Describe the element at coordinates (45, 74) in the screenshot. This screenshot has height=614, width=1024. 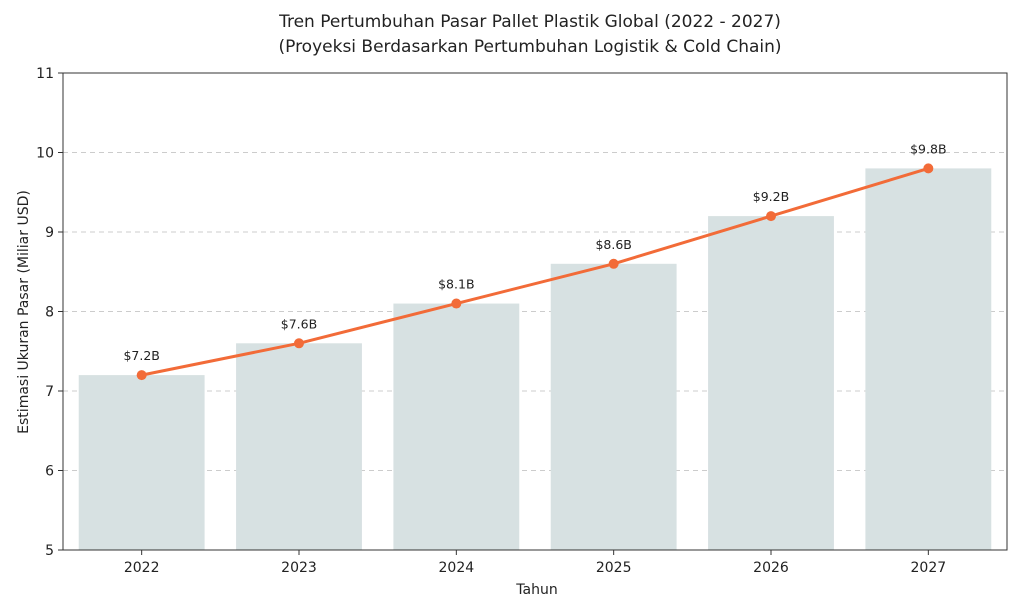
I see `y-tick-label: 11` at that location.